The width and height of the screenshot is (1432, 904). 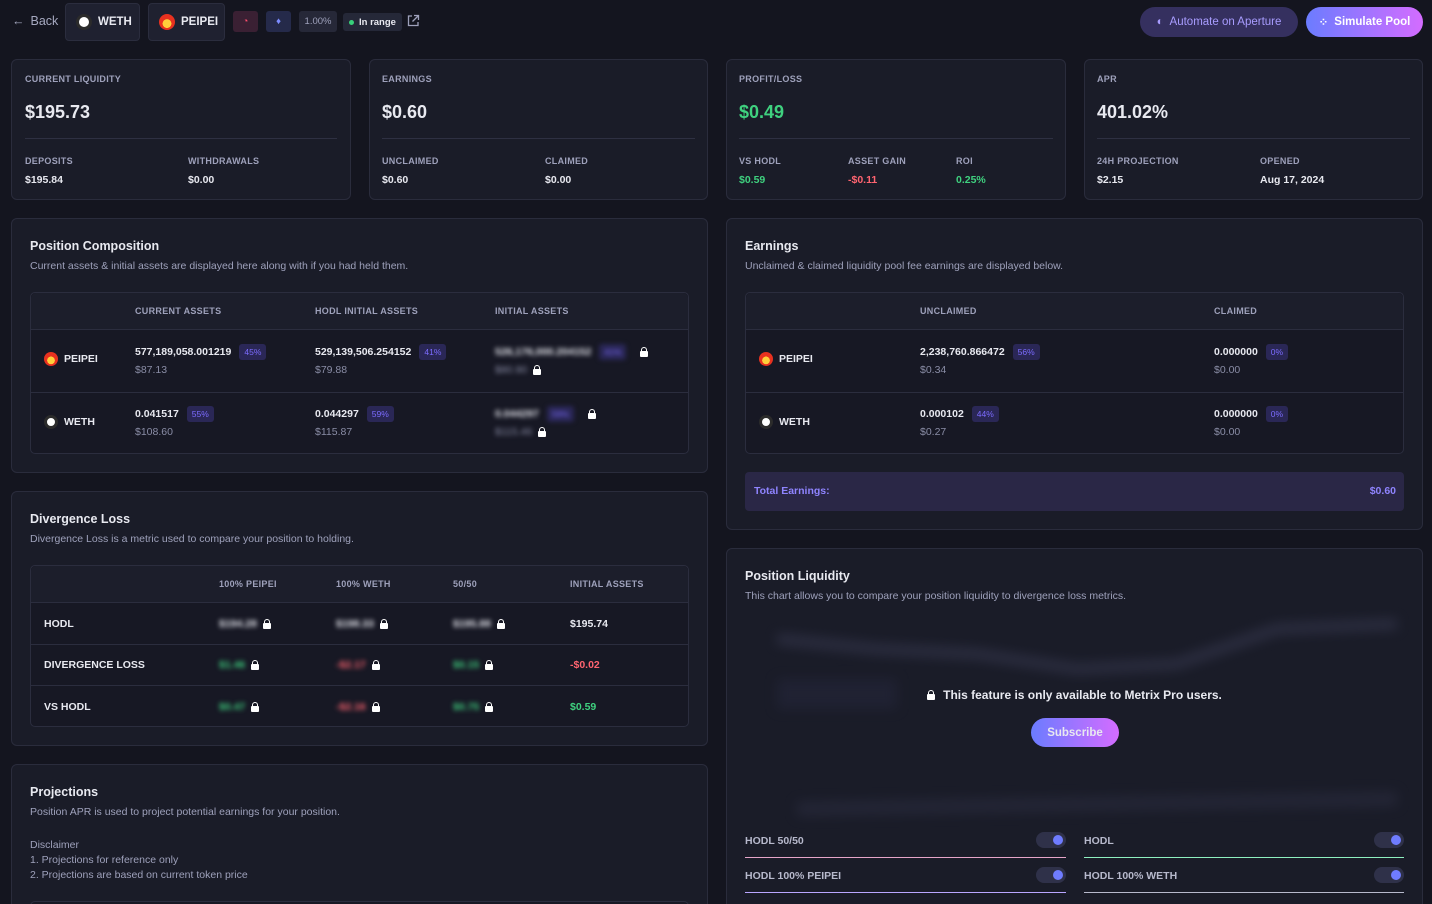 I want to click on card-value: $195.73, so click(x=58, y=112).